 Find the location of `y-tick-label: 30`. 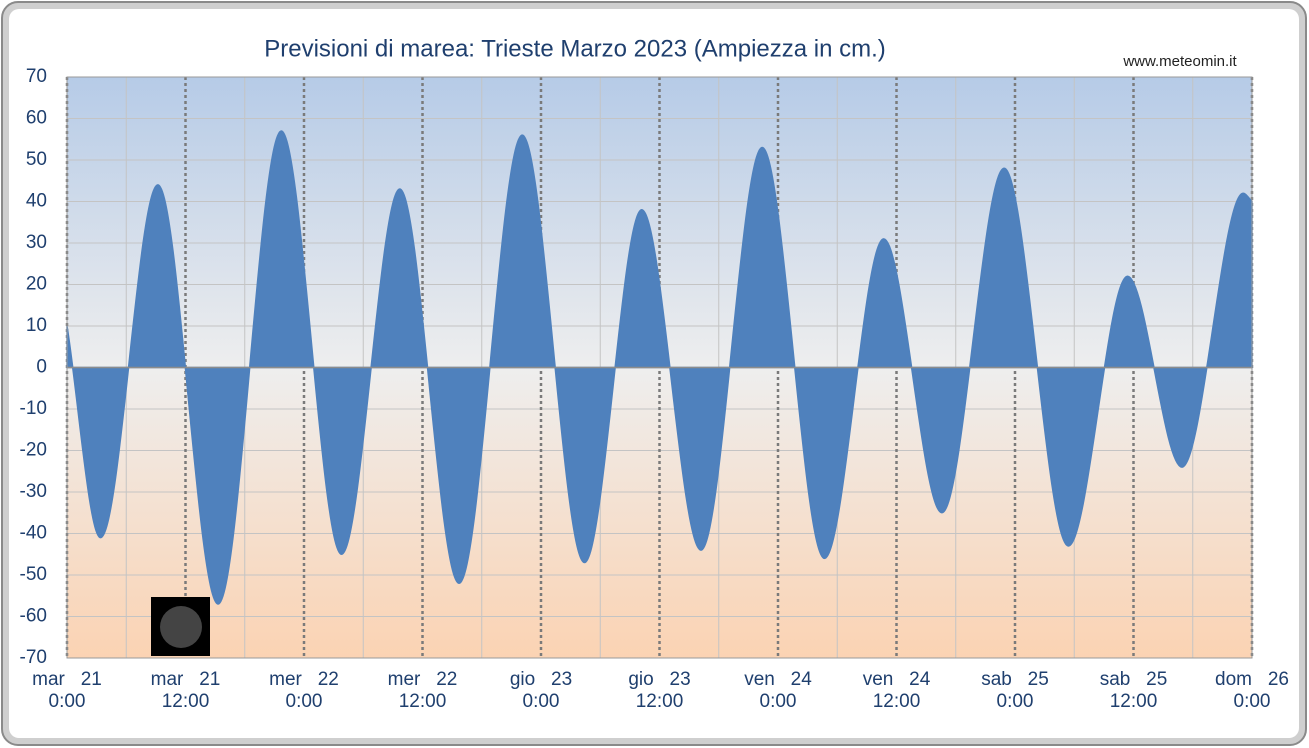

y-tick-label: 30 is located at coordinates (36, 242).